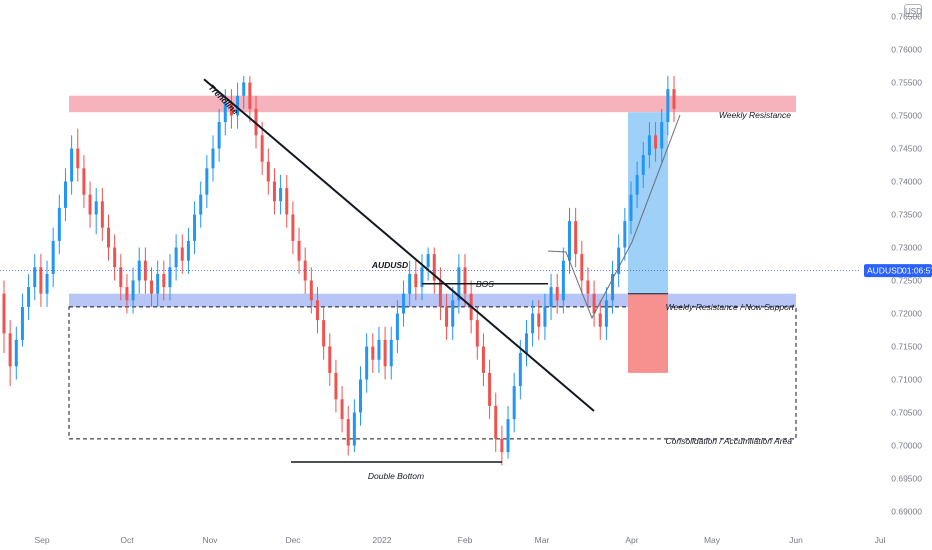 The width and height of the screenshot is (932, 550). Describe the element at coordinates (648, 333) in the screenshot. I see `stop-zone` at that location.